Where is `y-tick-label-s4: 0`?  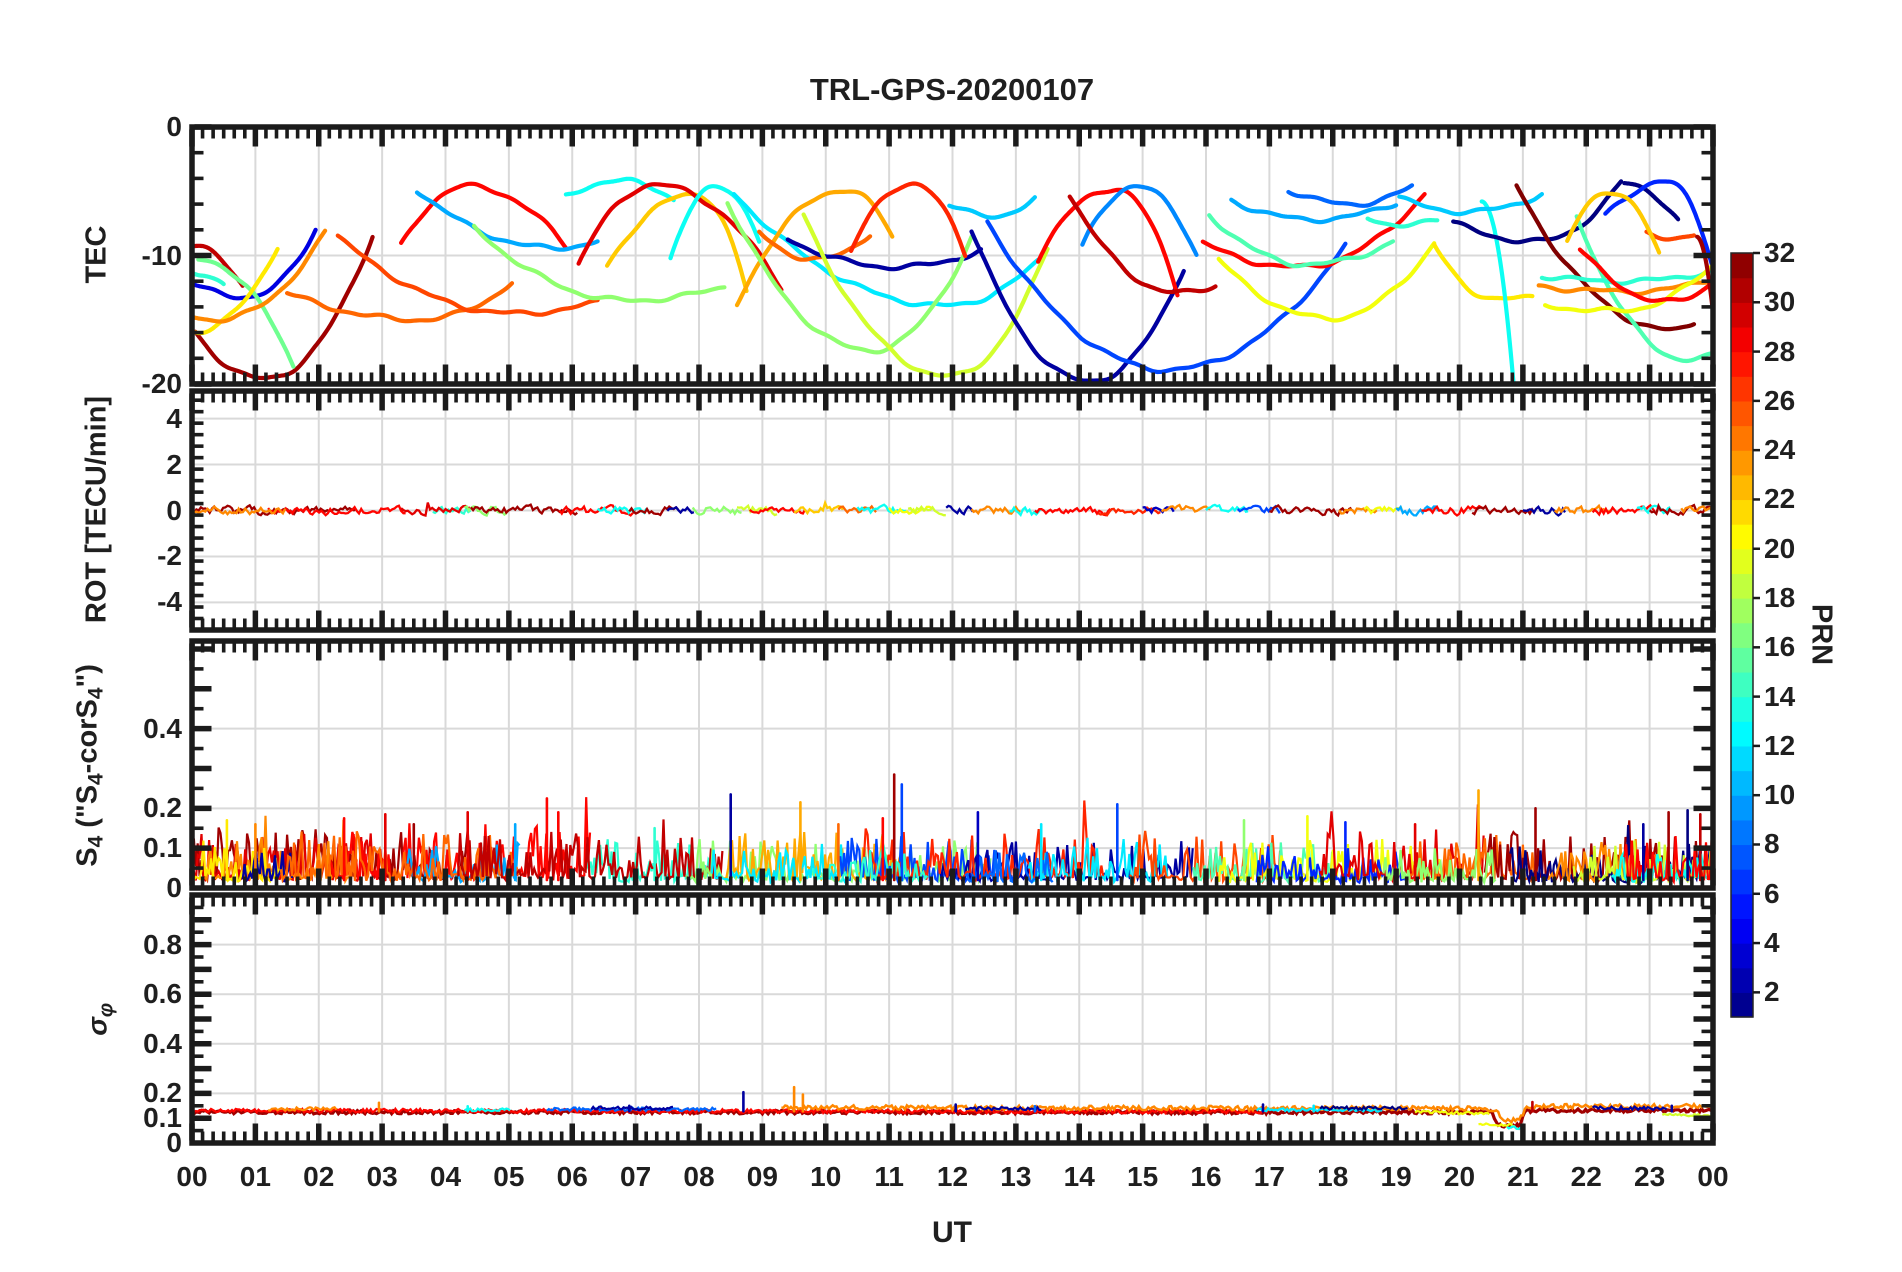
y-tick-label-s4: 0 is located at coordinates (174, 887).